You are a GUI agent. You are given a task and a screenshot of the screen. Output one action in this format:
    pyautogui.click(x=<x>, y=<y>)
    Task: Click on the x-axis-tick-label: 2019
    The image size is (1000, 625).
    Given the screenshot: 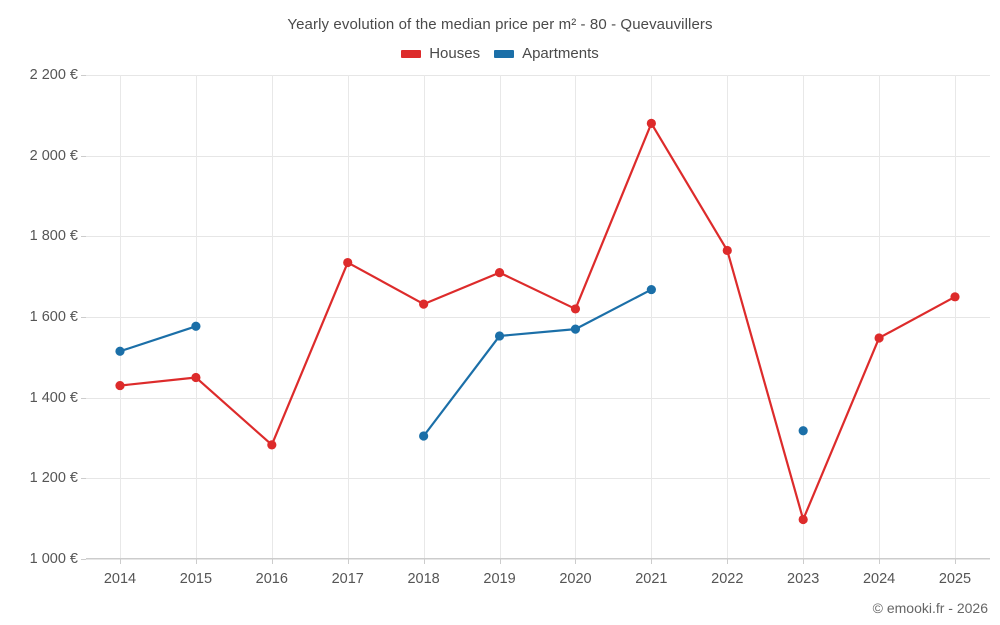 What is the action you would take?
    pyautogui.click(x=499, y=579)
    